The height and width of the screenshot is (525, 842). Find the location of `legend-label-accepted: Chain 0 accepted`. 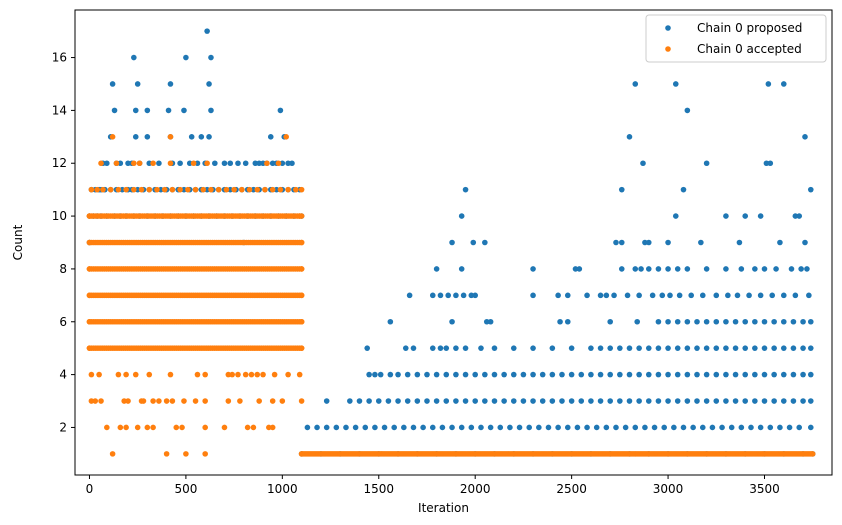

legend-label-accepted: Chain 0 accepted is located at coordinates (749, 49).